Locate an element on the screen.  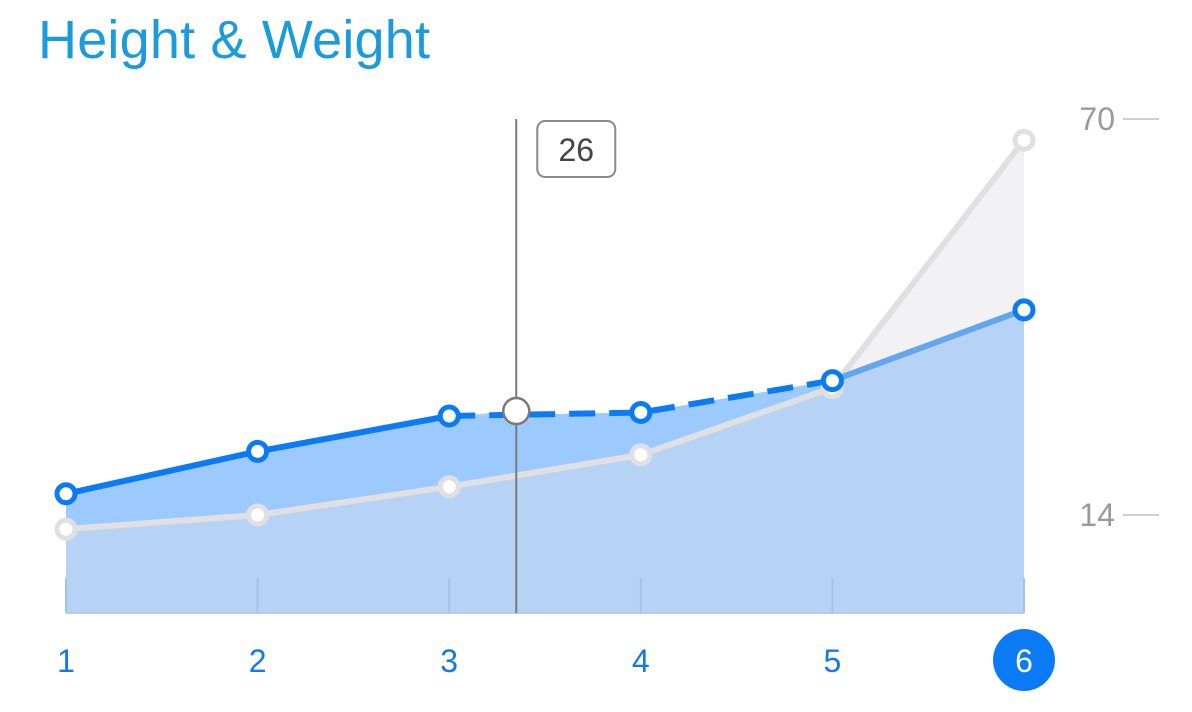
y-axis-layer: 14 70 is located at coordinates (1119, 317).